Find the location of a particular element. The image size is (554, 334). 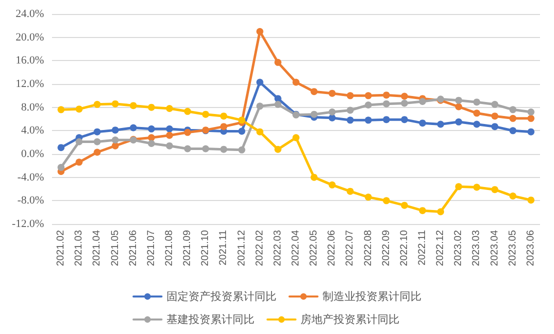

x-tick-label: 2021.05 is located at coordinates (115, 248).